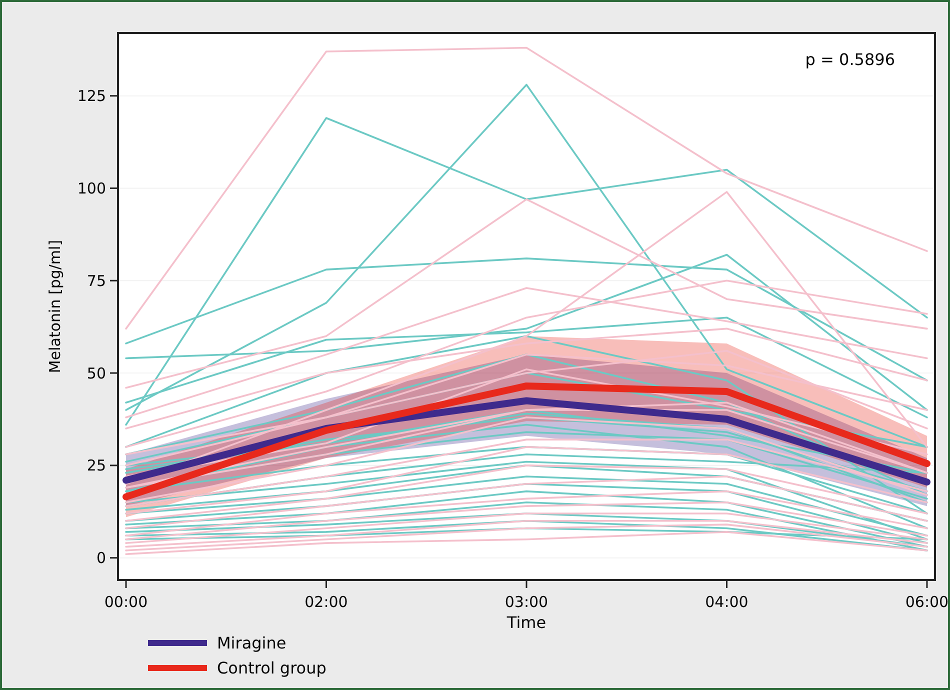  I want to click on y-tick-label: 75, so click(96, 281).